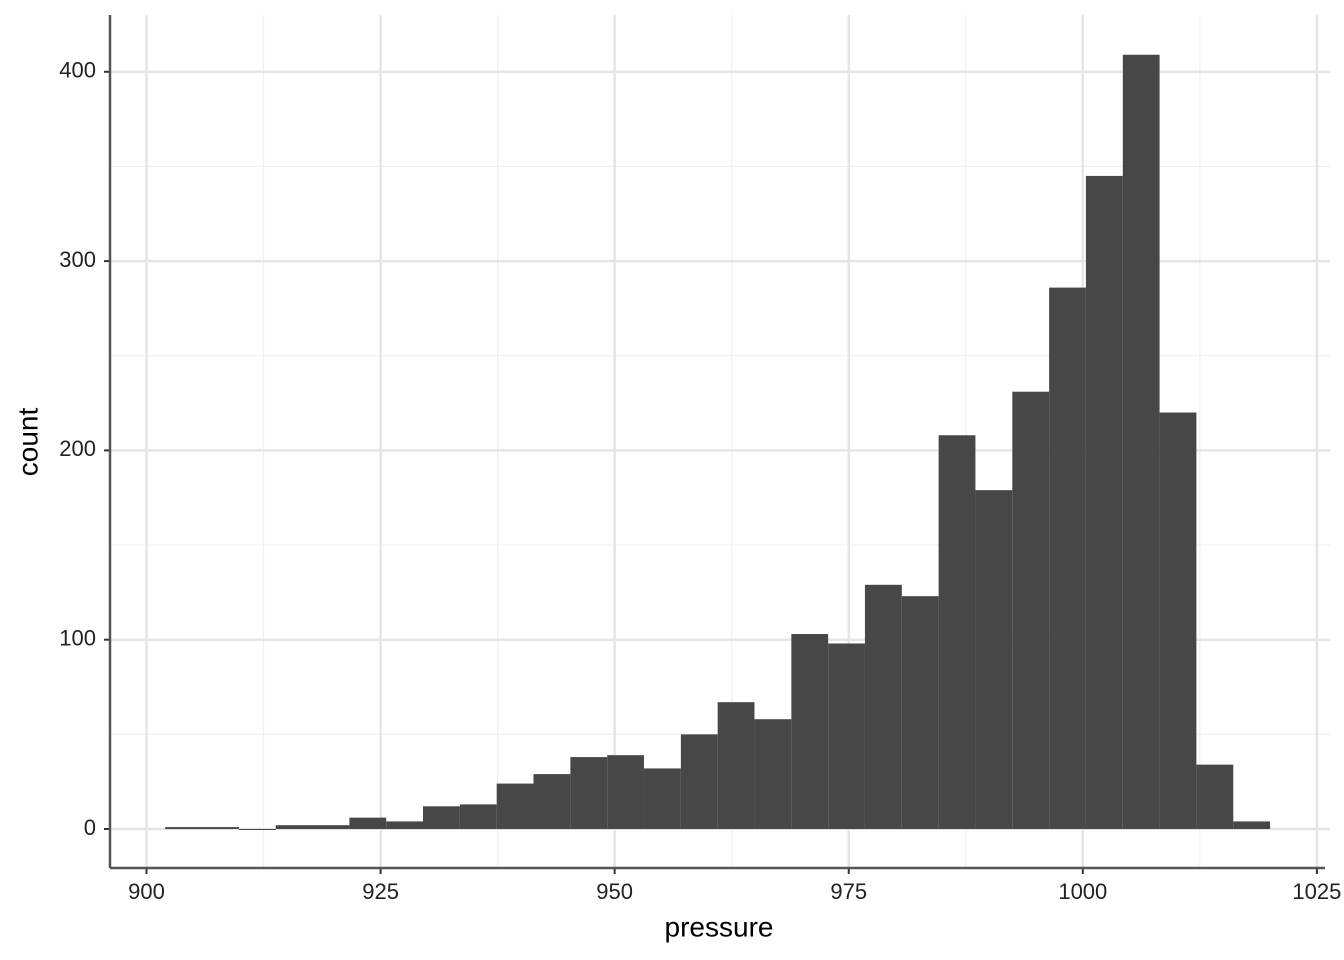  Describe the element at coordinates (27, 442) in the screenshot. I see `y-axis-title: count` at that location.